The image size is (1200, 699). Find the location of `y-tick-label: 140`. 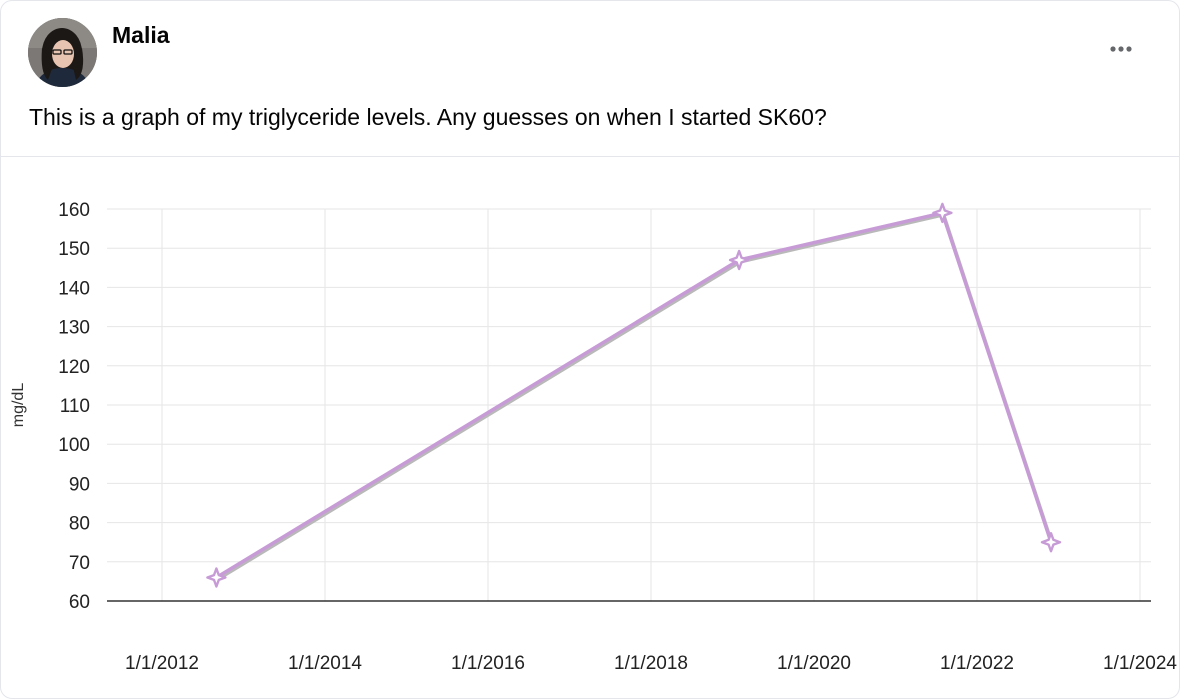

y-tick-label: 140 is located at coordinates (74, 288).